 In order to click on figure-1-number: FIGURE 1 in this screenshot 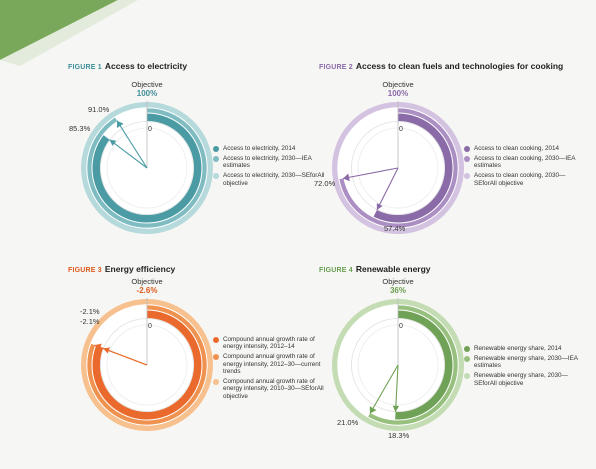, I will do `click(85, 67)`.